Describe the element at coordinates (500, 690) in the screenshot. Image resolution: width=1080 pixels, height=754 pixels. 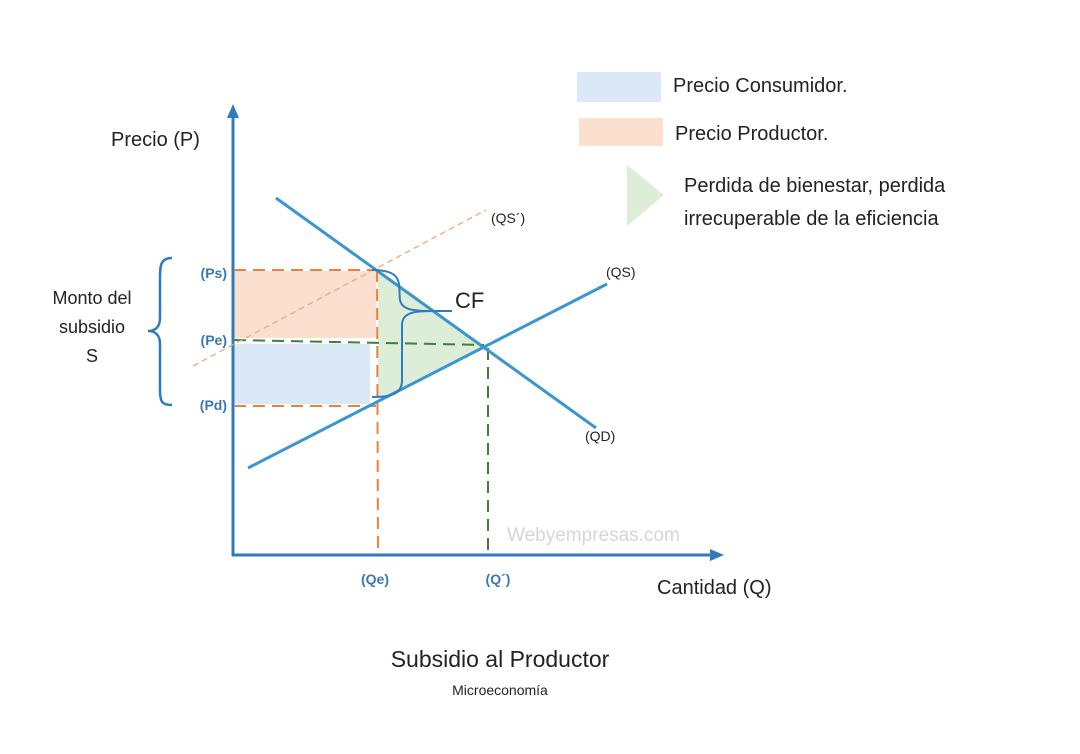
I see `diagram-subtitle: Microeconomía` at that location.